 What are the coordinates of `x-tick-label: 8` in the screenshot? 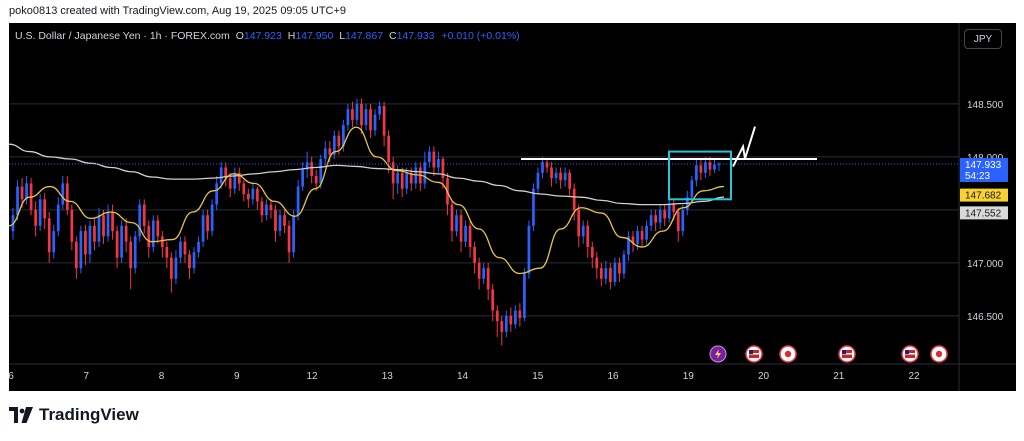 It's located at (162, 376).